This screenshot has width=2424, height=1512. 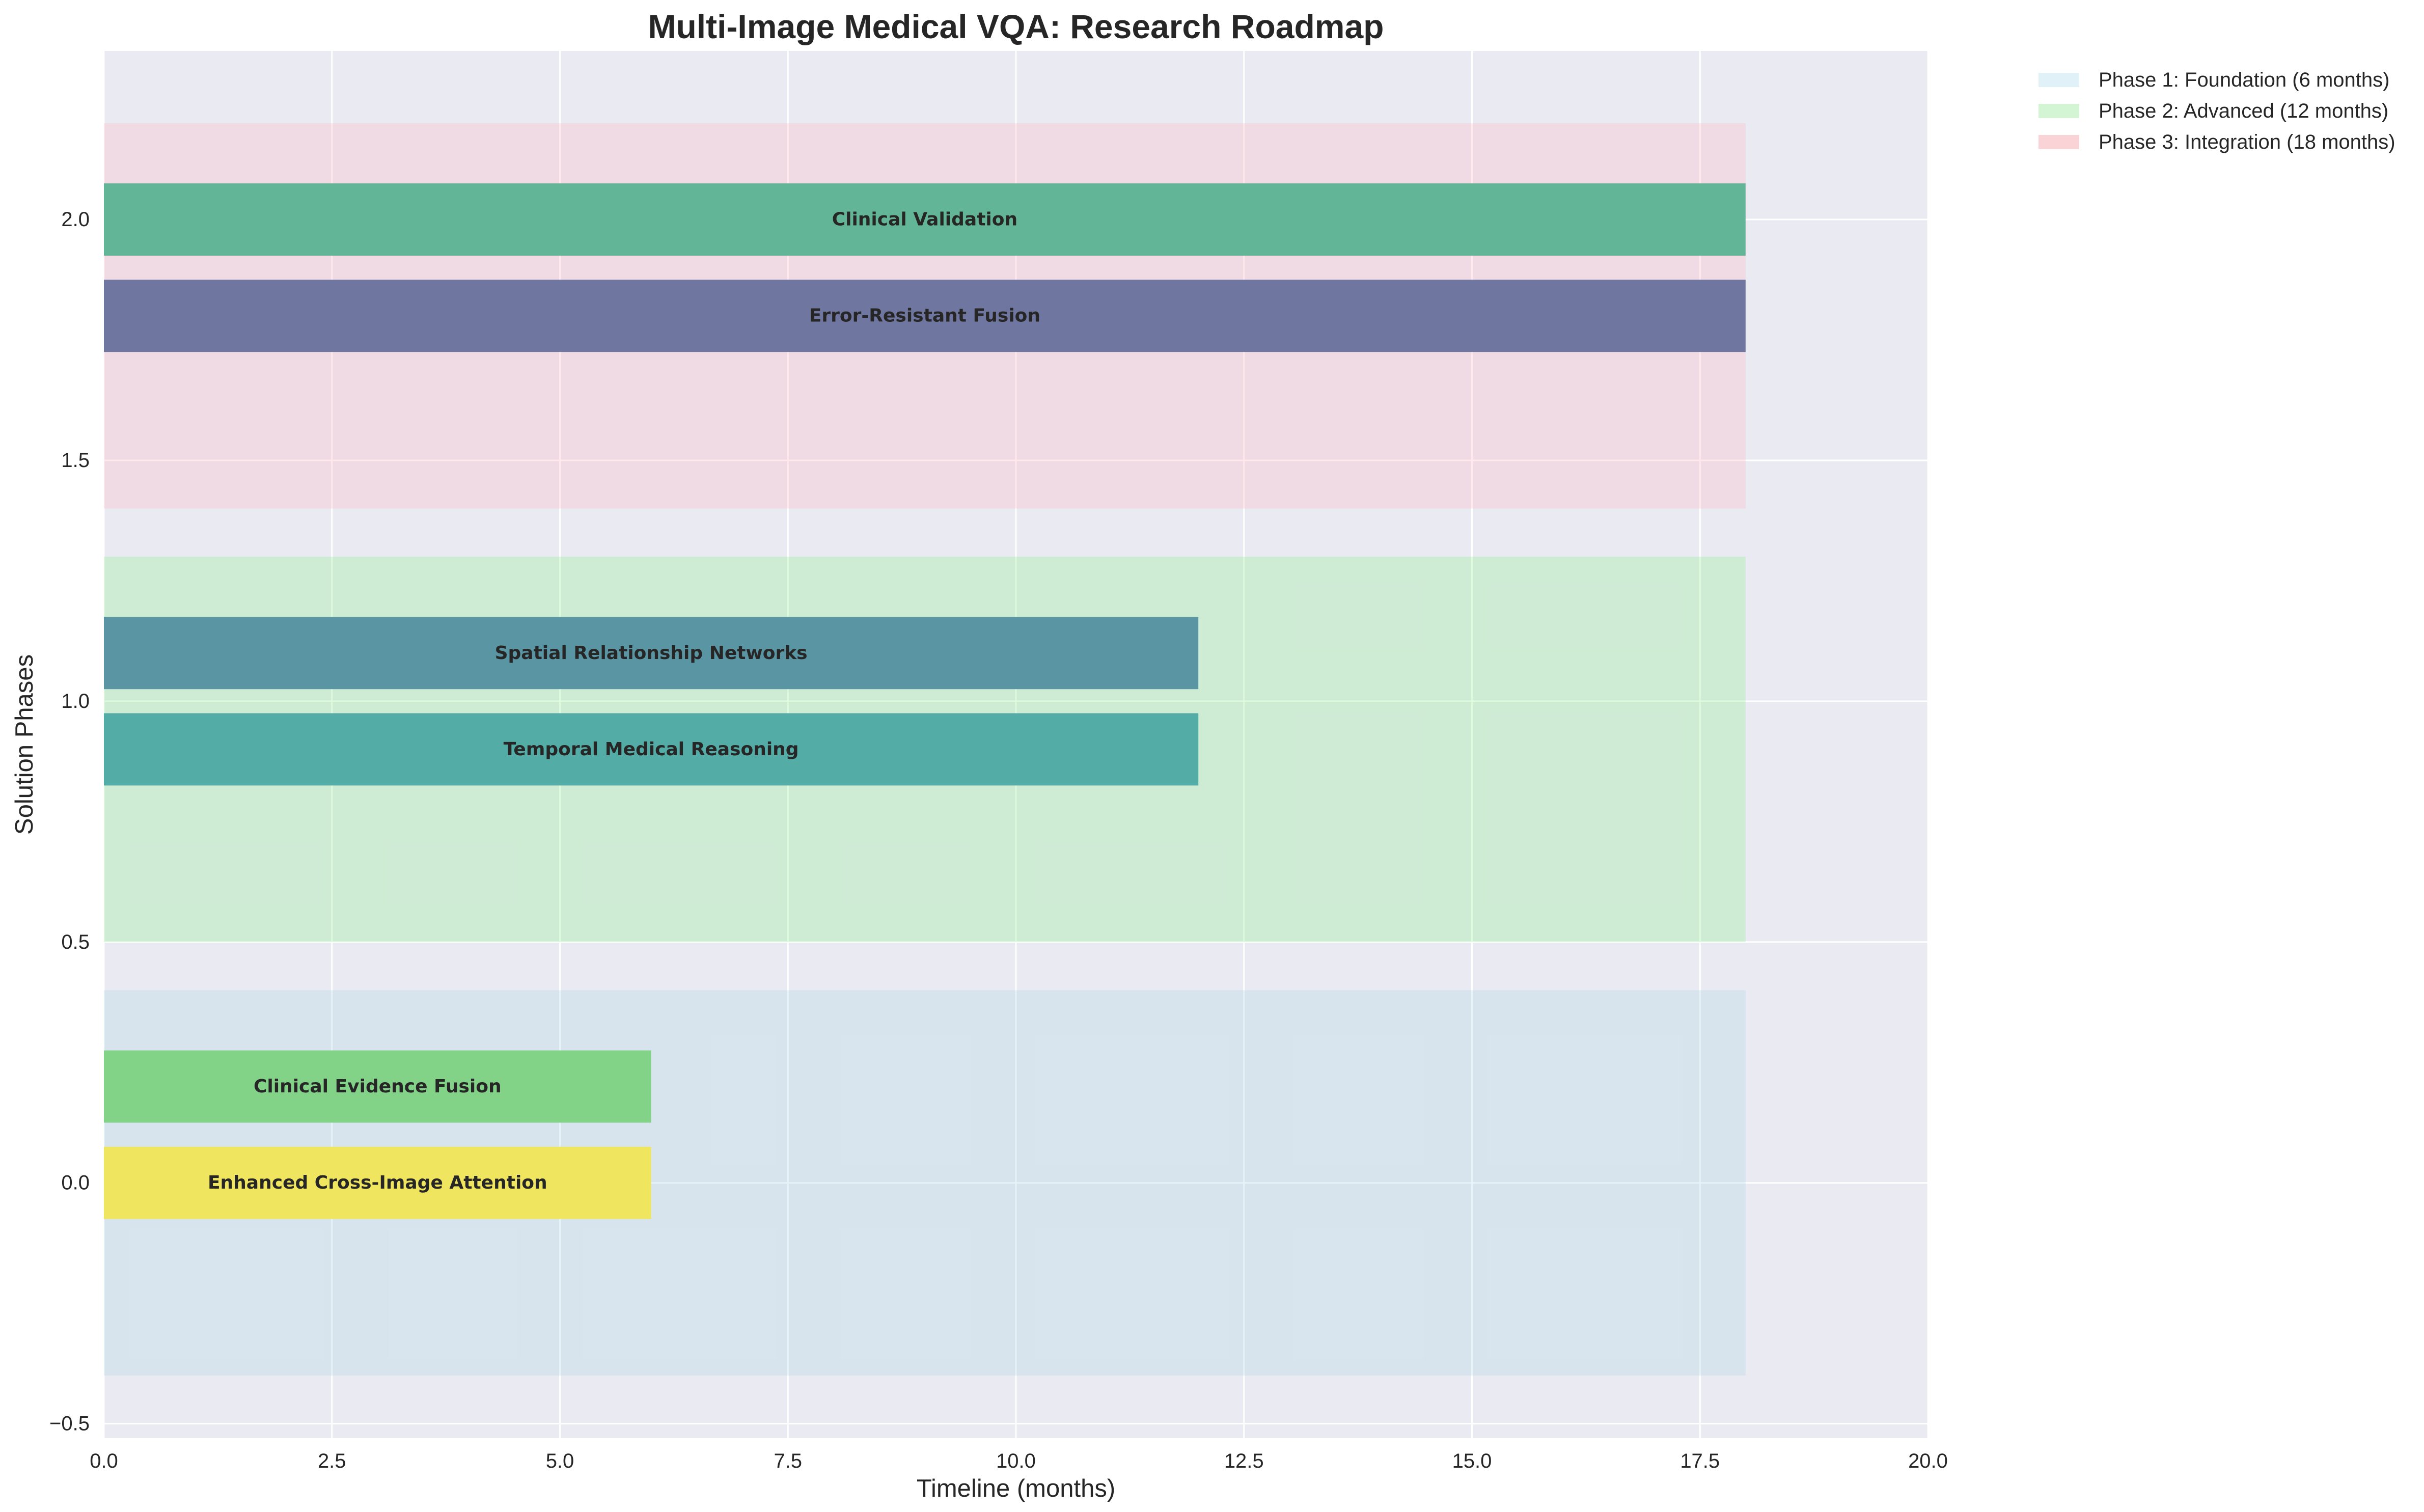 What do you see at coordinates (69, 1424) in the screenshot?
I see `y-tick-label: −0.5` at bounding box center [69, 1424].